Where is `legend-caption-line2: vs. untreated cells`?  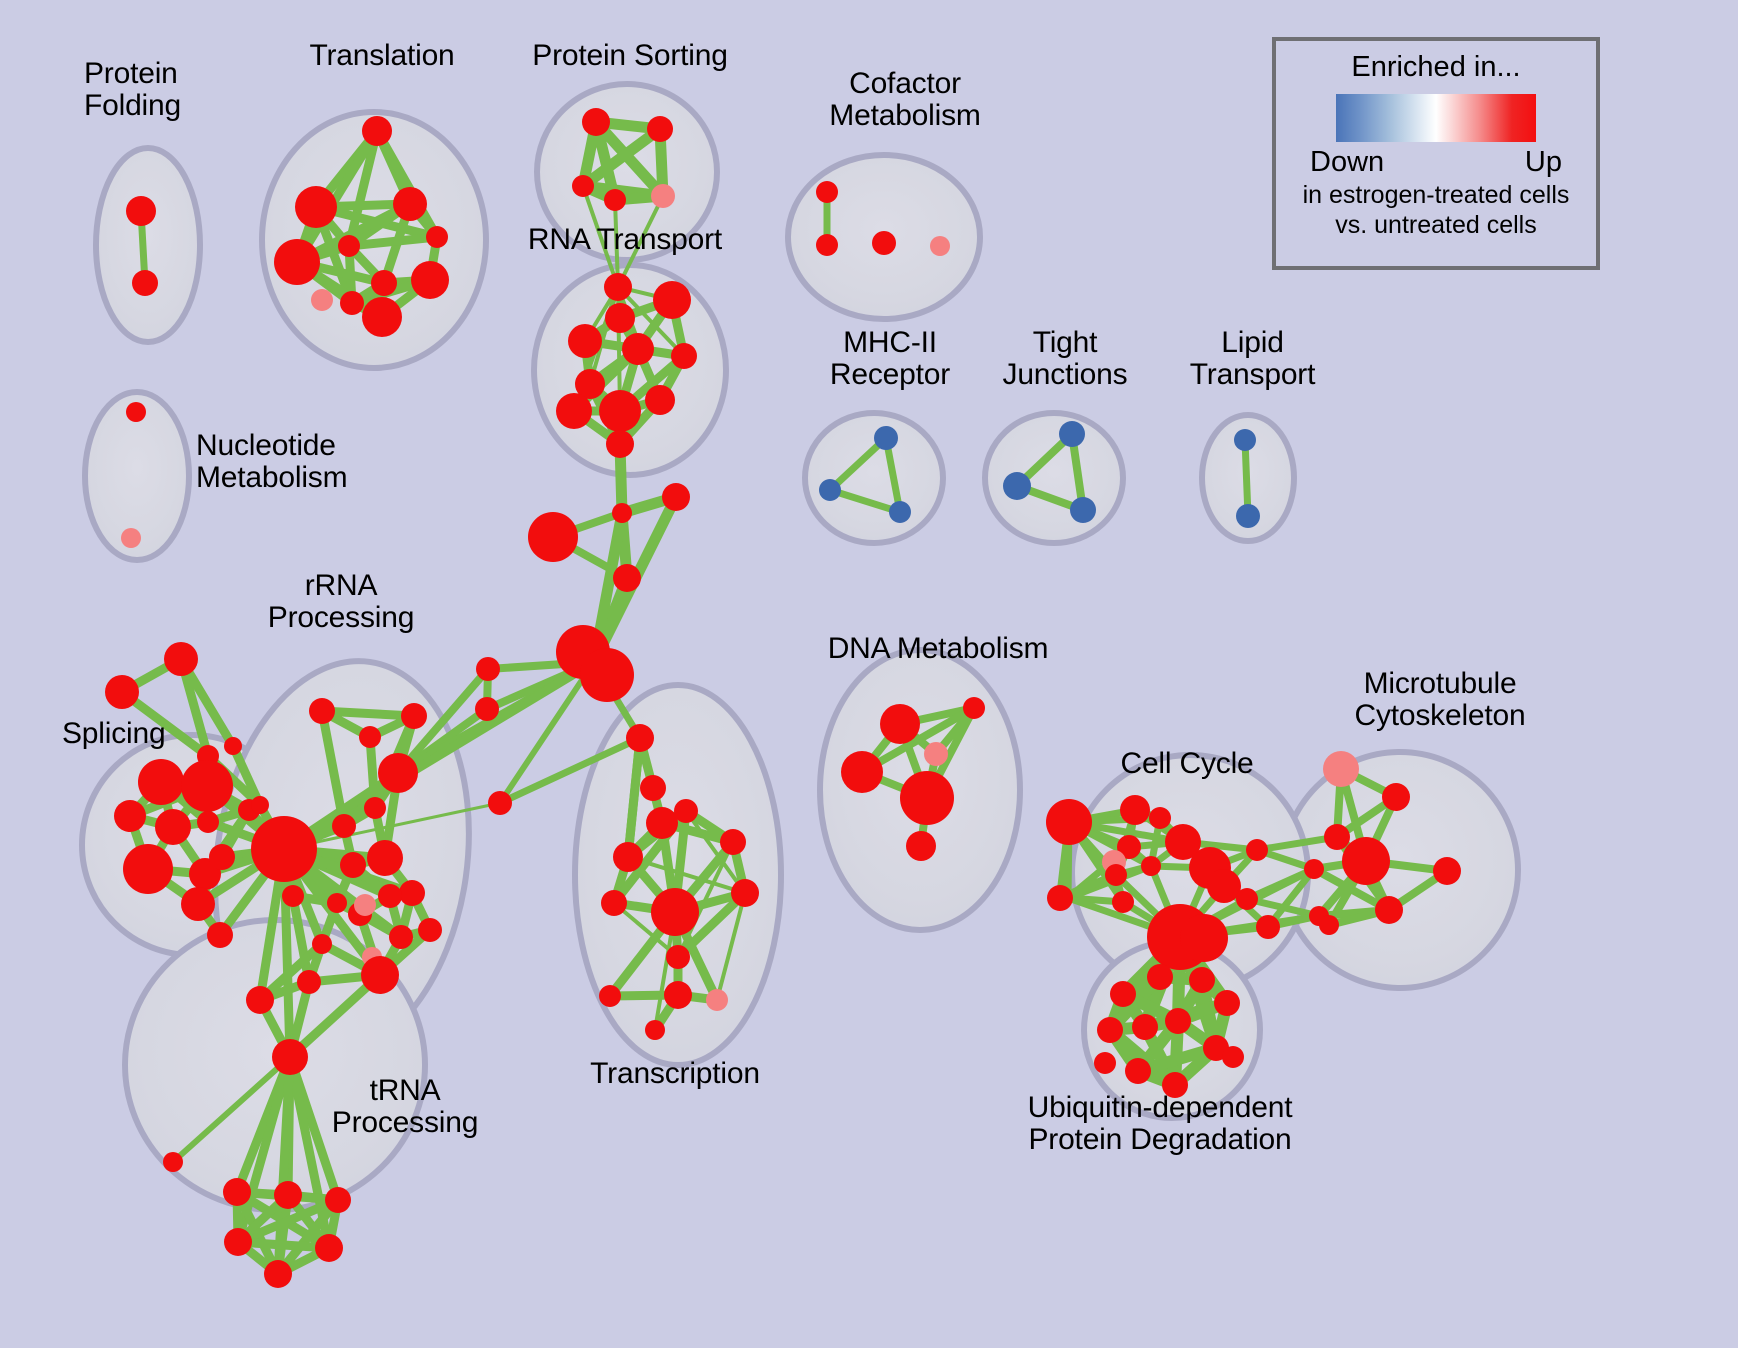
legend-caption-line2: vs. untreated cells is located at coordinates (1436, 225).